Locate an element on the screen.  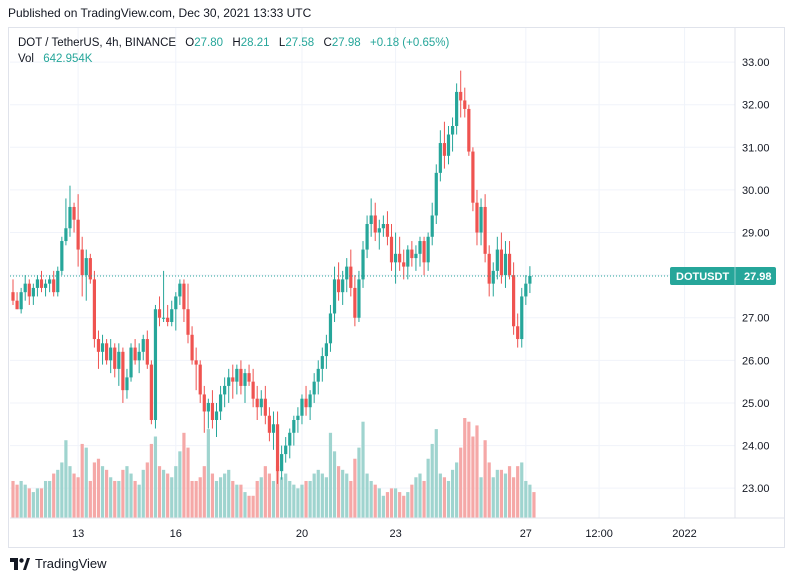
price-tick-label: 25.00 is located at coordinates (756, 404).